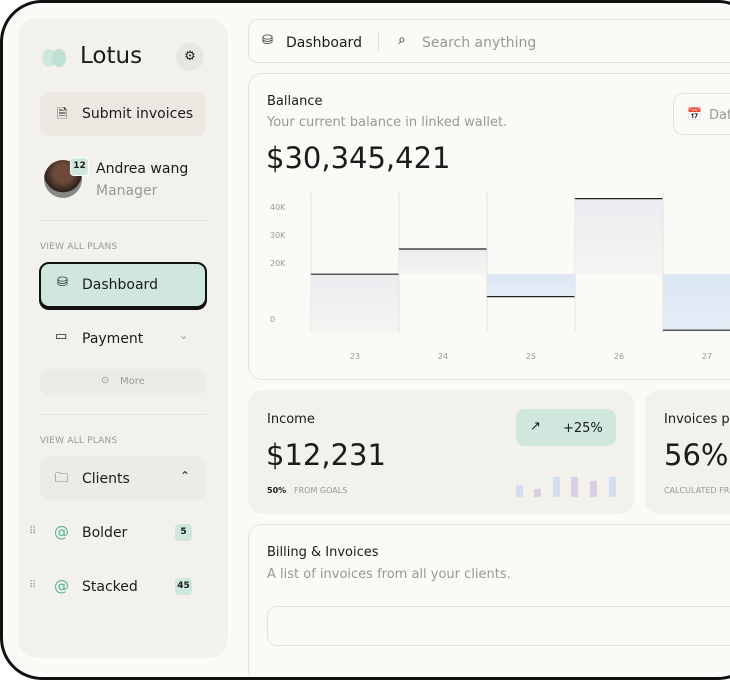 The height and width of the screenshot is (680, 730). Describe the element at coordinates (120, 285) in the screenshot. I see `nav-label: Dashboard` at that location.